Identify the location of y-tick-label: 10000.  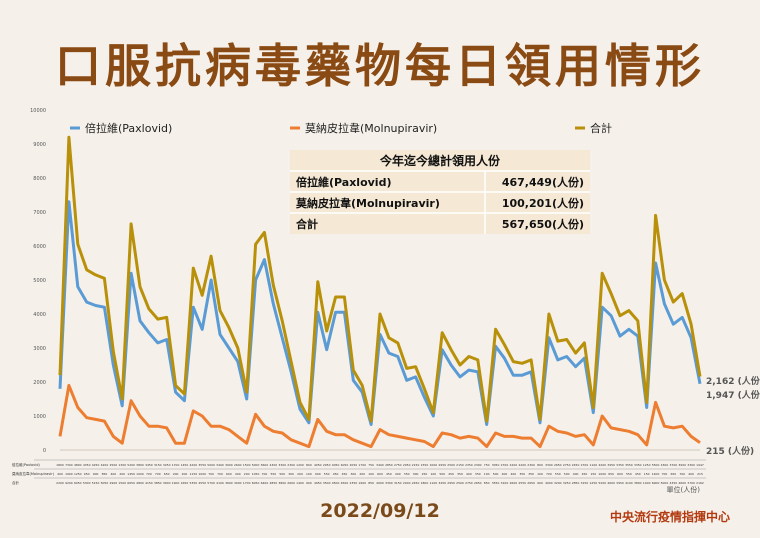
(38, 111).